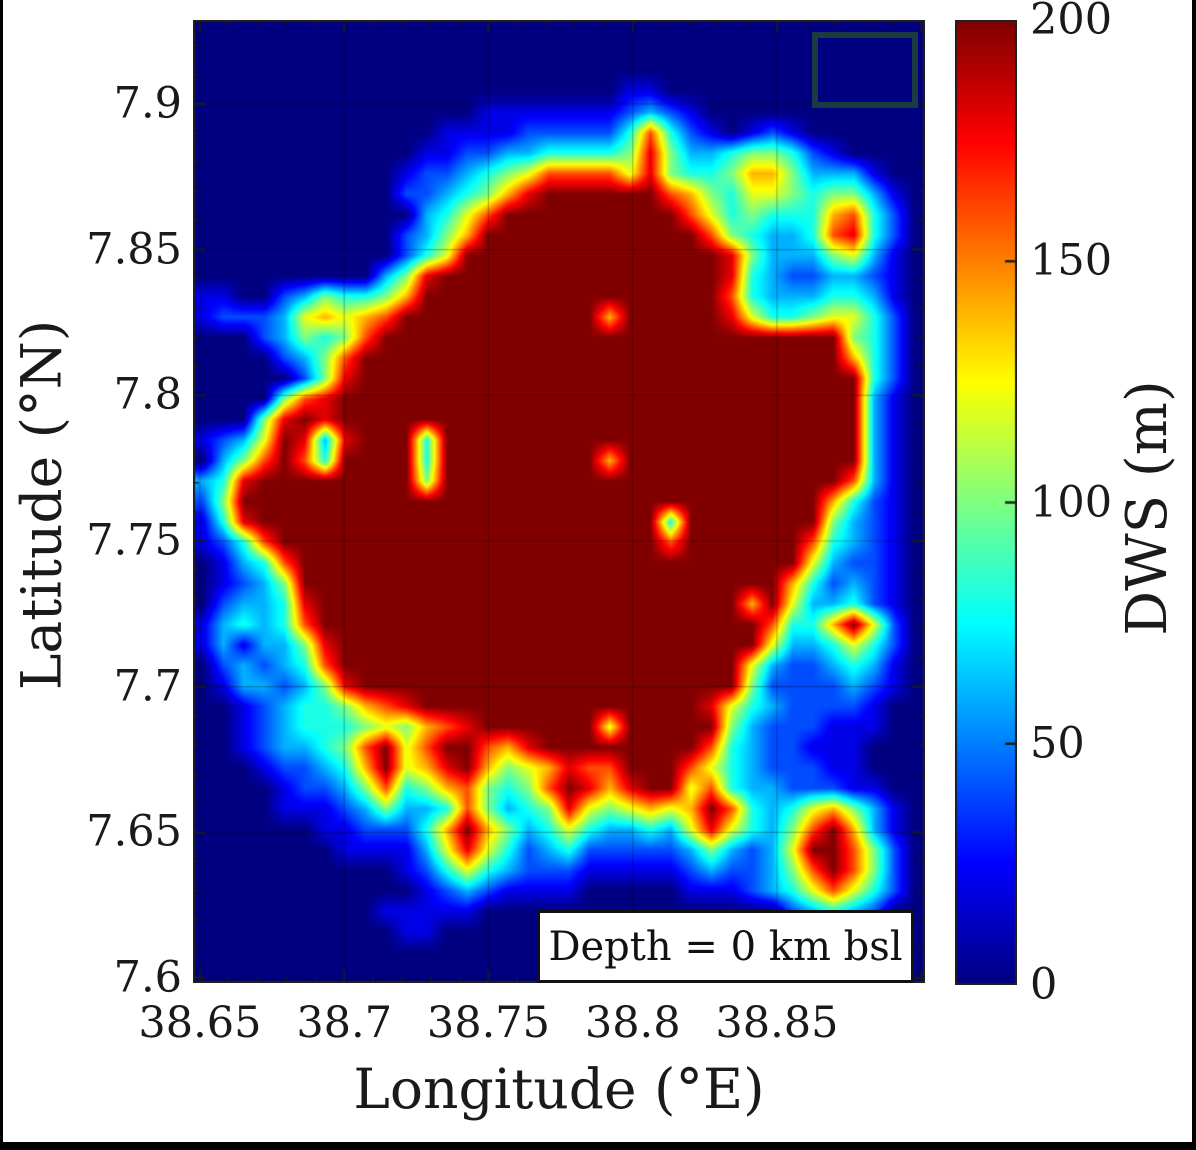 This screenshot has width=1196, height=1150. What do you see at coordinates (147, 394) in the screenshot?
I see `y-tick-label: 7.8` at bounding box center [147, 394].